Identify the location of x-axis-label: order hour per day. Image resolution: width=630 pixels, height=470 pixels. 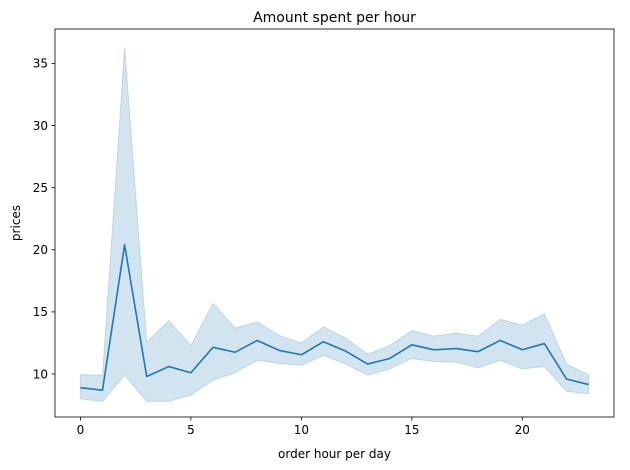
(334, 454).